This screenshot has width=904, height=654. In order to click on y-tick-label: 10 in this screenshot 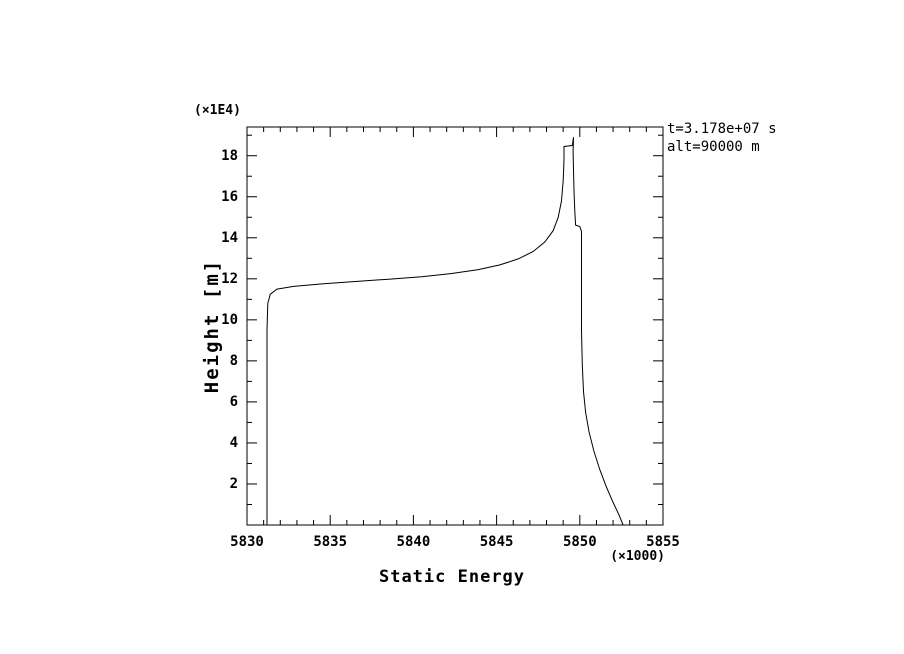, I will do `click(229, 319)`.